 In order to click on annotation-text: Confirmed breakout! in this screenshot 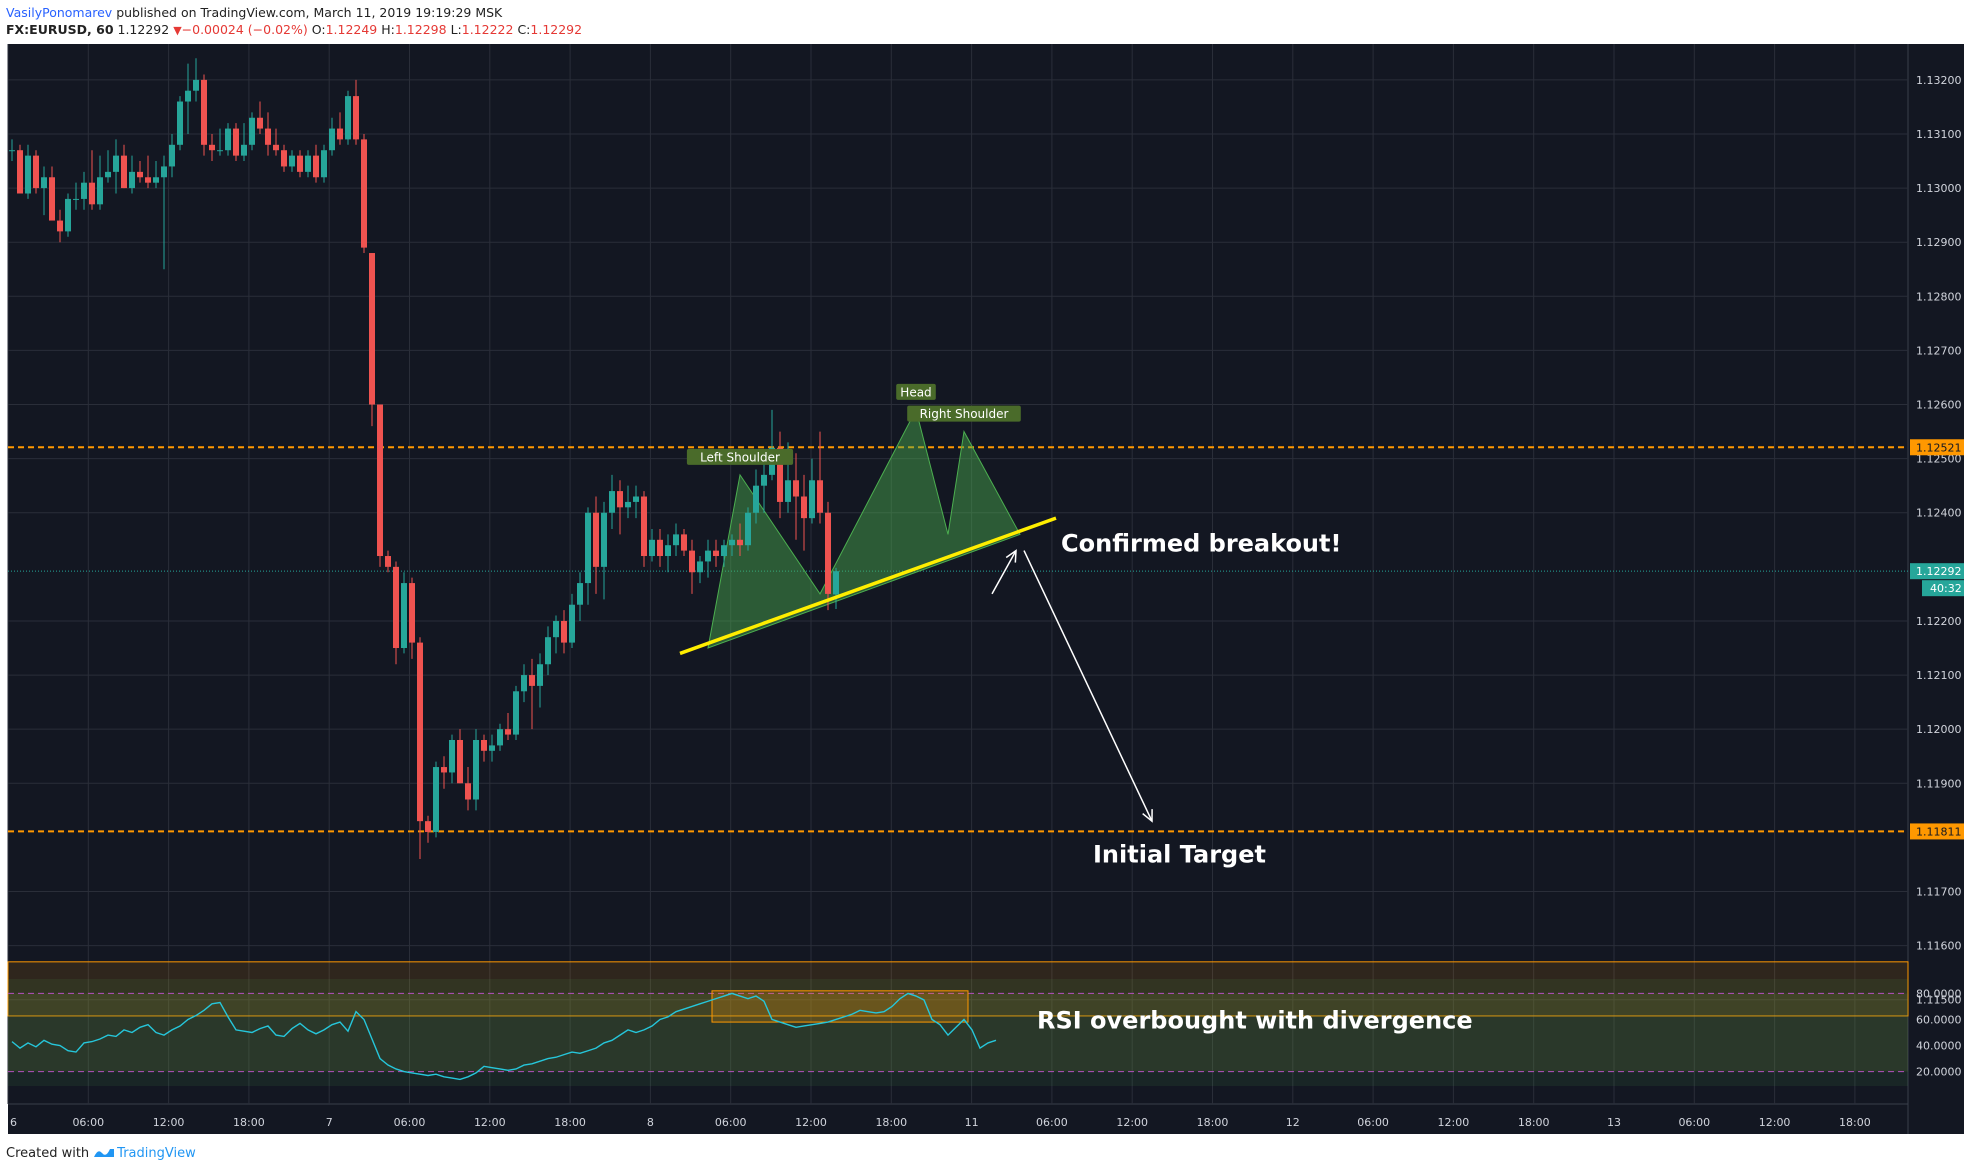, I will do `click(1201, 544)`.